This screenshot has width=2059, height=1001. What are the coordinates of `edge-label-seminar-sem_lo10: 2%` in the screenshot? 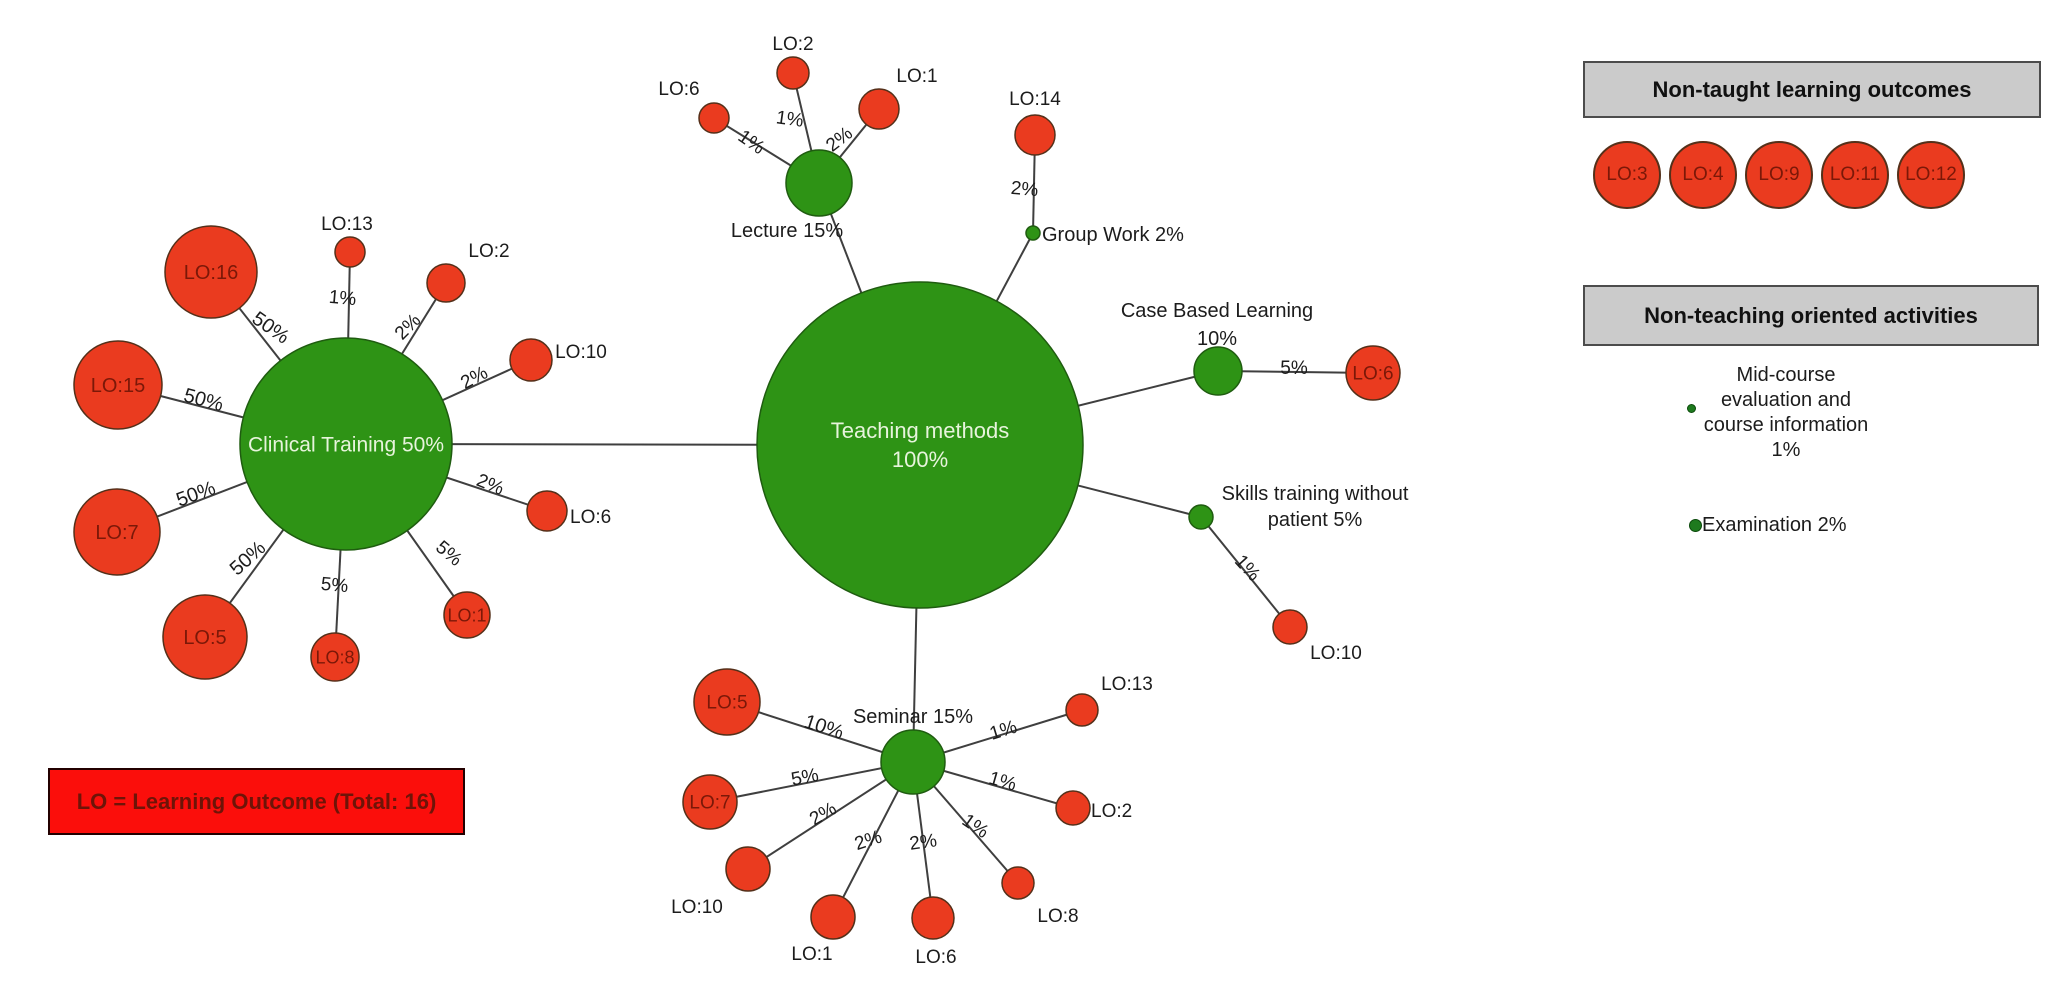 It's located at (823, 814).